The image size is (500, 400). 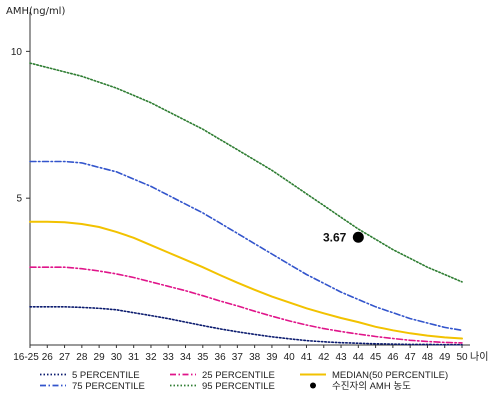 I want to click on x-tick-label: 32, so click(x=151, y=357).